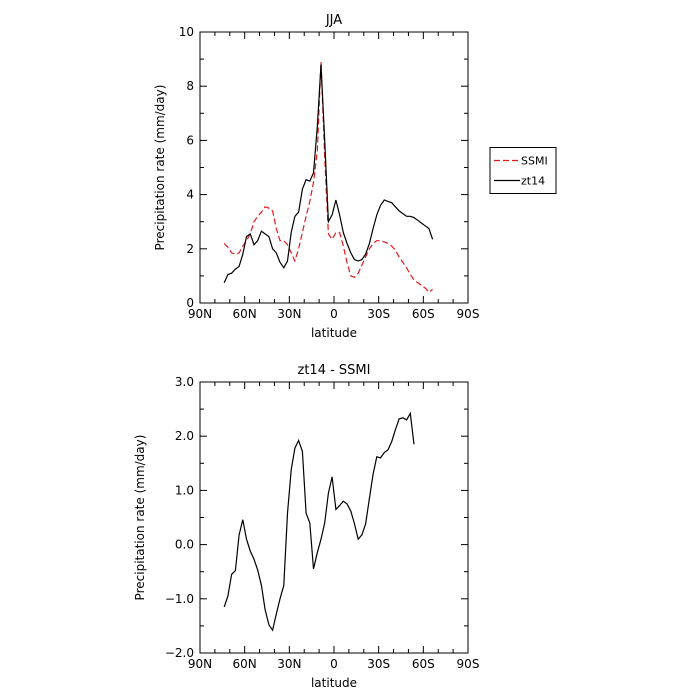 Image resolution: width=700 pixels, height=700 pixels. I want to click on y-tick-label: 3.0, so click(184, 382).